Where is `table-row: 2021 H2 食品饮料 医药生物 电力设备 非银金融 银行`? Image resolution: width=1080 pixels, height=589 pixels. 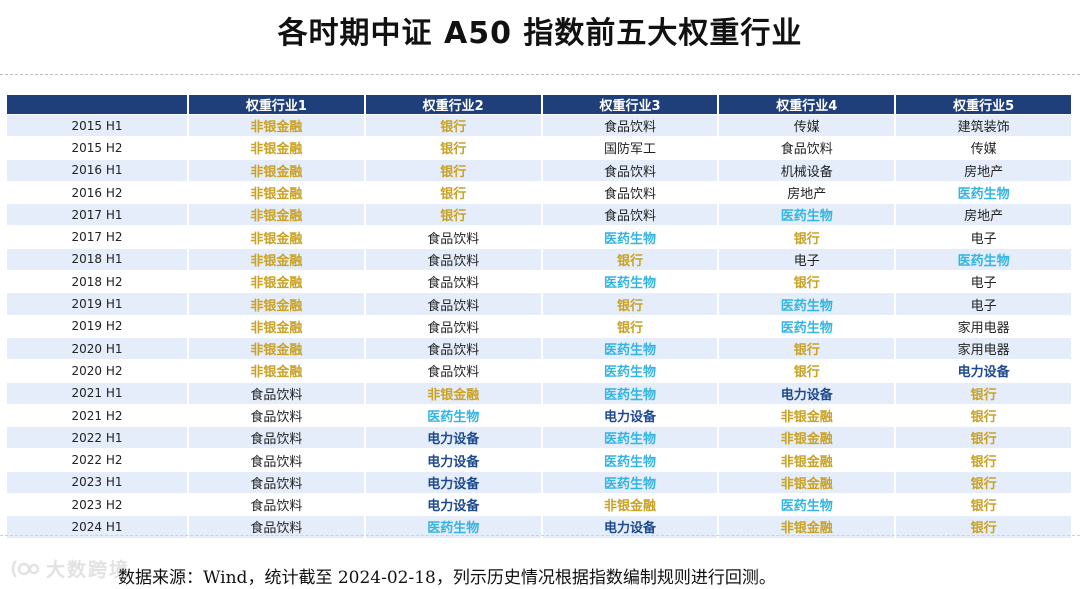 table-row: 2021 H2 食品饮料 医药生物 电力设备 非银金融 银行 is located at coordinates (539, 415).